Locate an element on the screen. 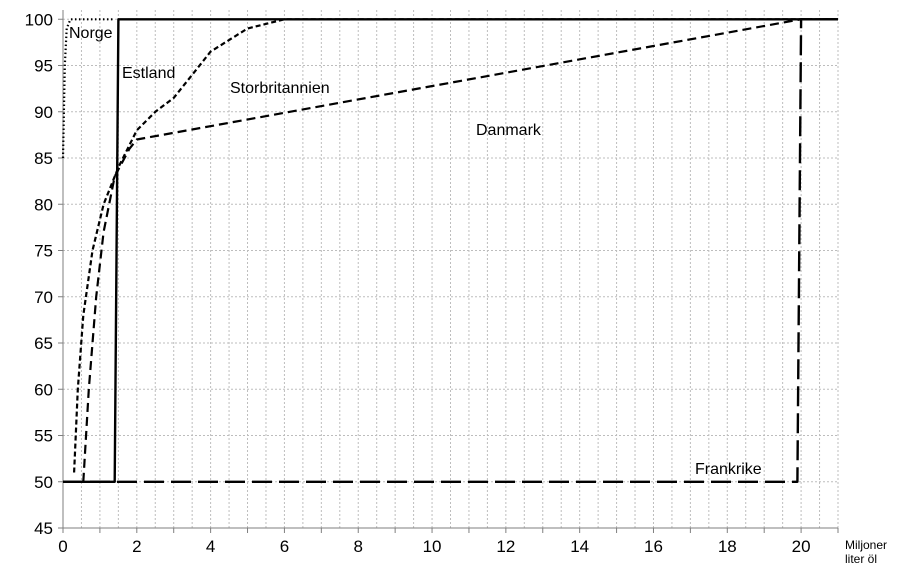  x-tick-label: 20 is located at coordinates (801, 546).